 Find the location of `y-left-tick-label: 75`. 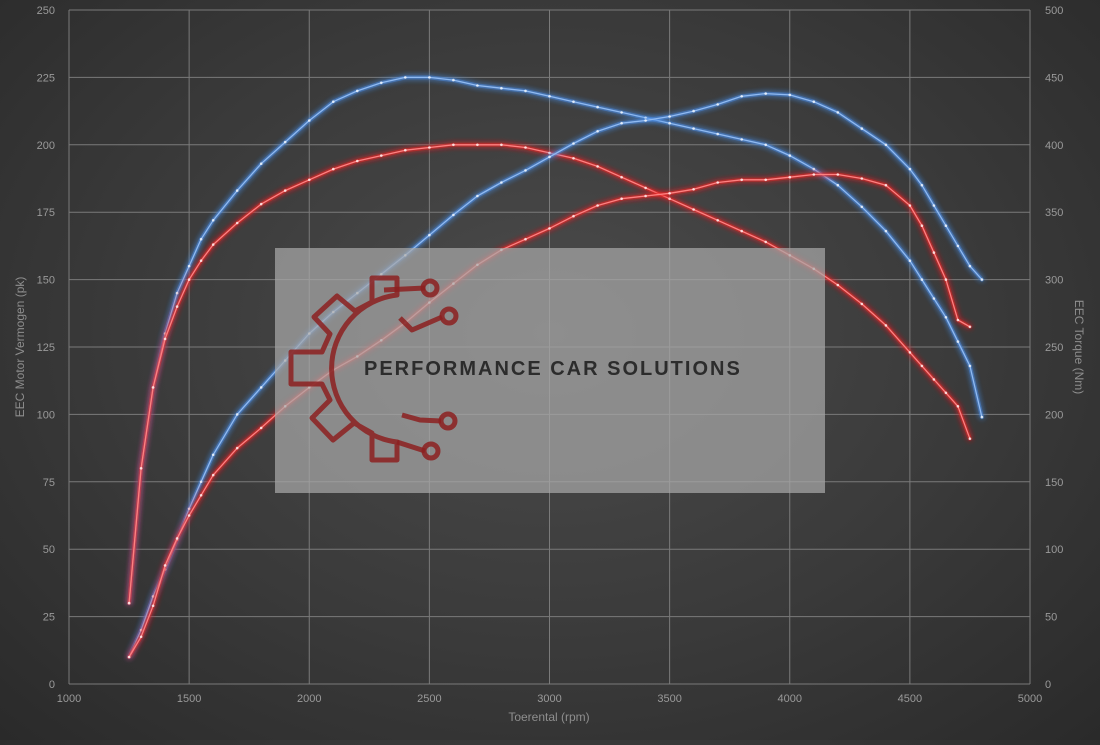

y-left-tick-label: 75 is located at coordinates (49, 483).